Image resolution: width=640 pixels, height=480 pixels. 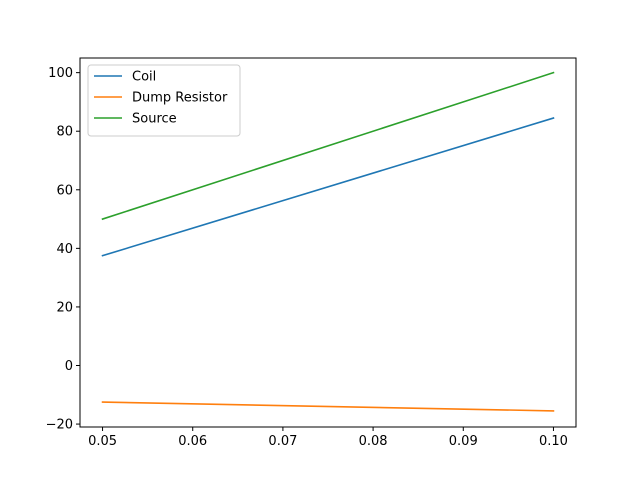 I want to click on legend-box, so click(x=164, y=100).